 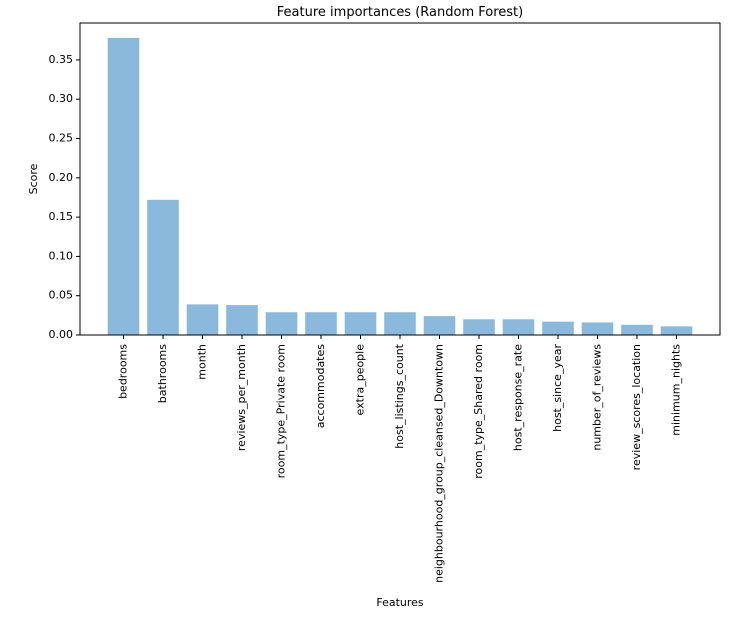 What do you see at coordinates (557, 388) in the screenshot?
I see `x-tick-label: host_since_year` at bounding box center [557, 388].